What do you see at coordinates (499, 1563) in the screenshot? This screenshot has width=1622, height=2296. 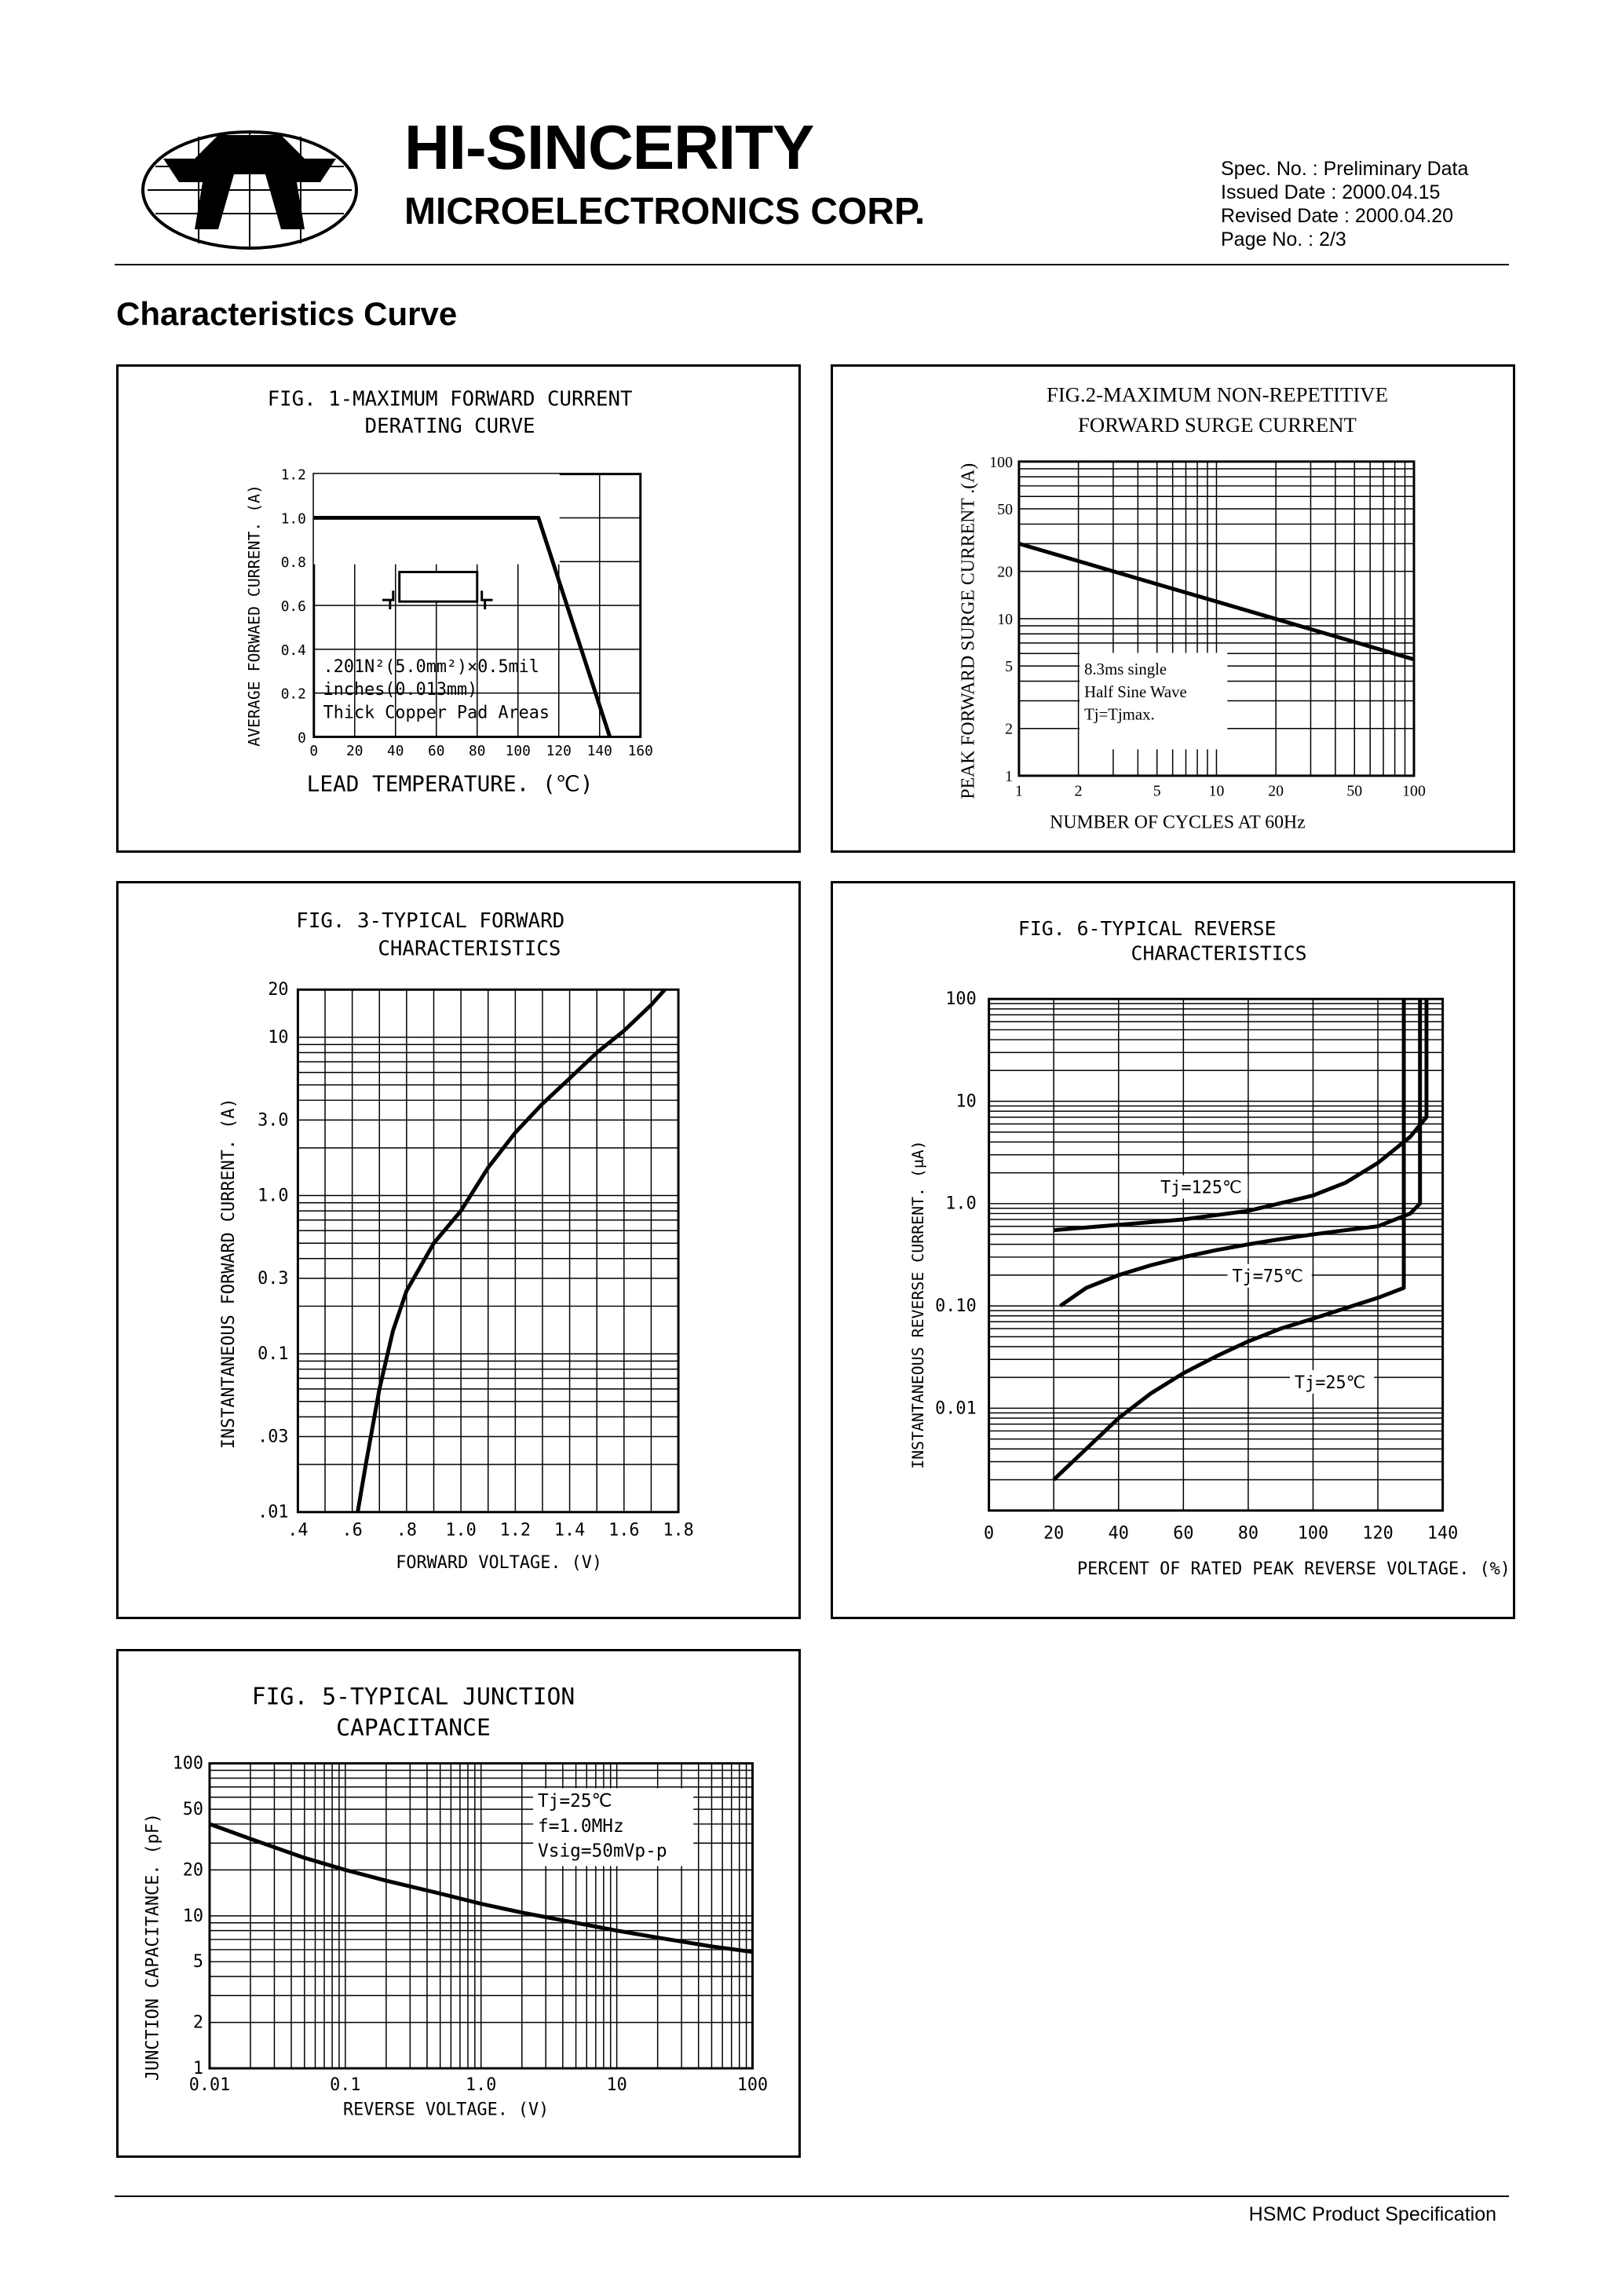 I see `fig3-xlabel: FORWARD VOLTAGE. (V)` at bounding box center [499, 1563].